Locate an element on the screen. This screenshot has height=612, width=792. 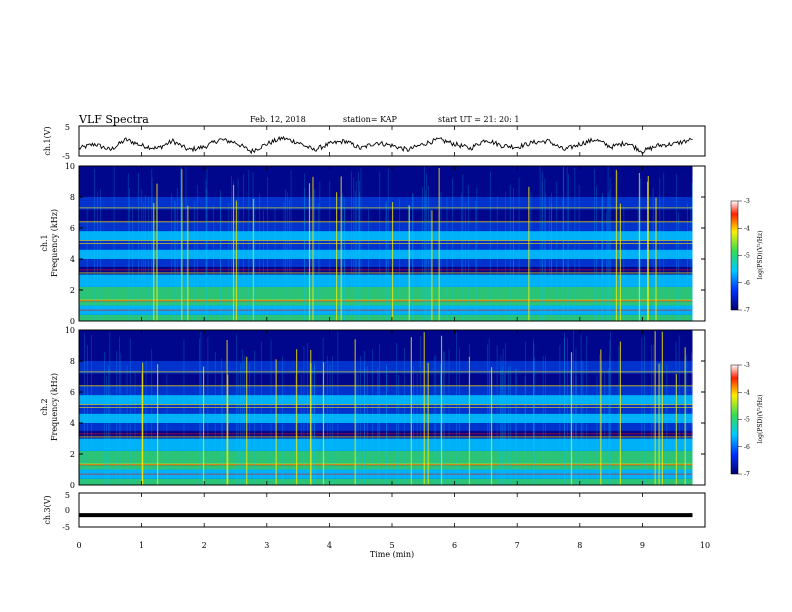
station-label: station= KAP is located at coordinates (370, 119).